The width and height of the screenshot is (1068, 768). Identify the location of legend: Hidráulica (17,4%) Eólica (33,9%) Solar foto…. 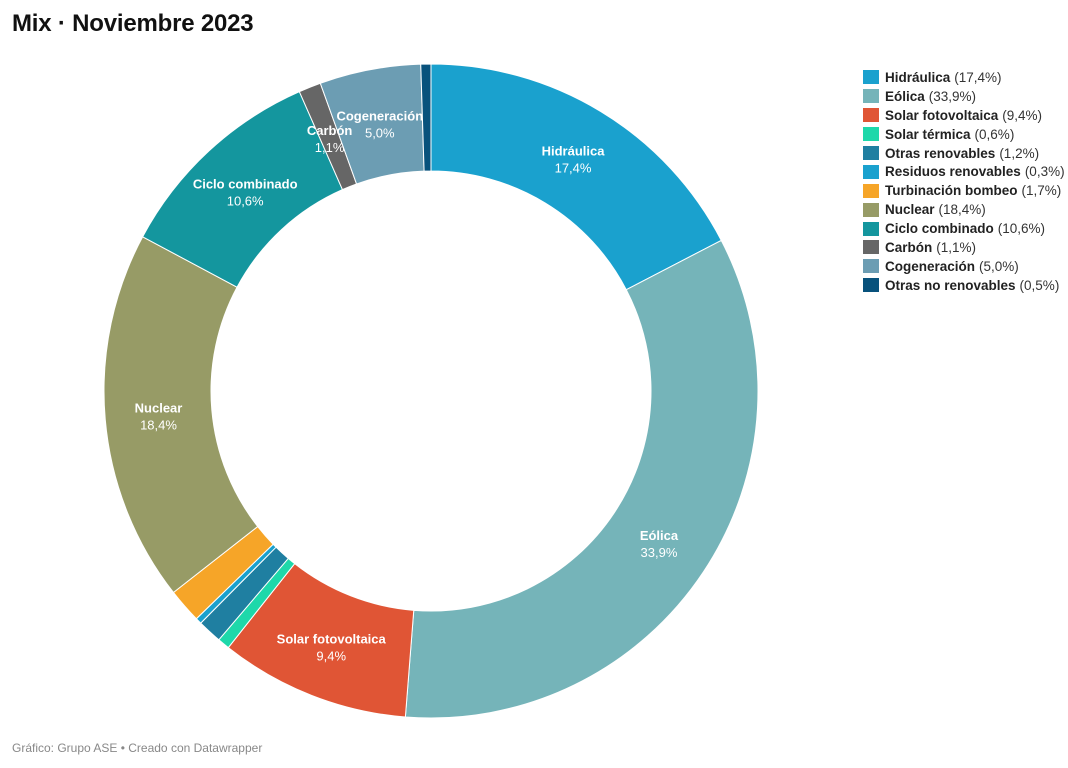
(964, 181).